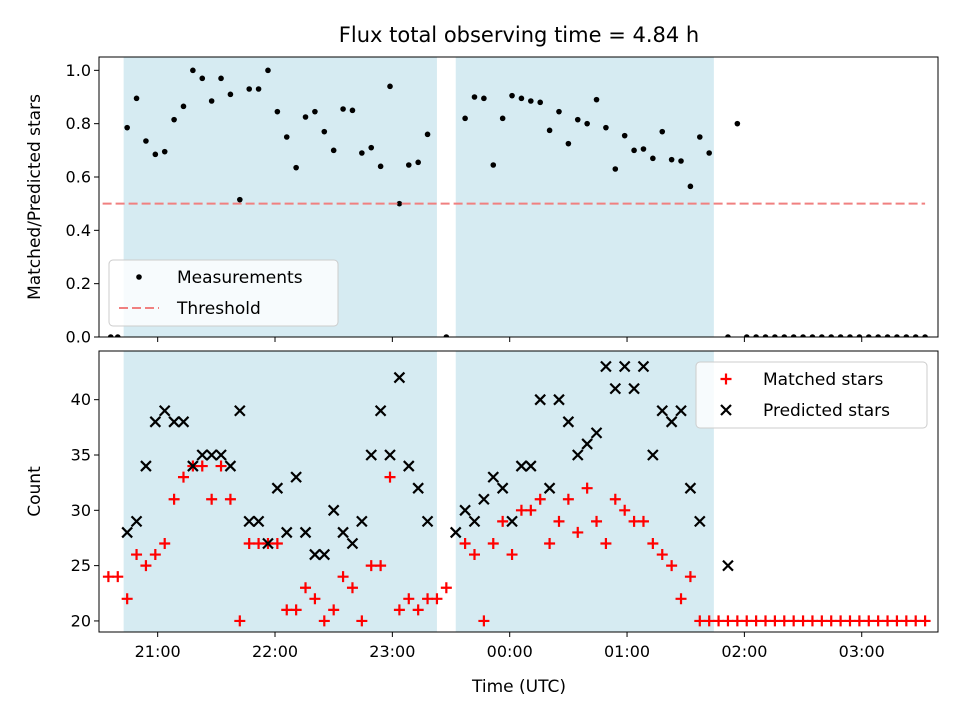 Image resolution: width=960 pixels, height=720 pixels. What do you see at coordinates (139, 277) in the screenshot?
I see `legend-measurements-marker` at bounding box center [139, 277].